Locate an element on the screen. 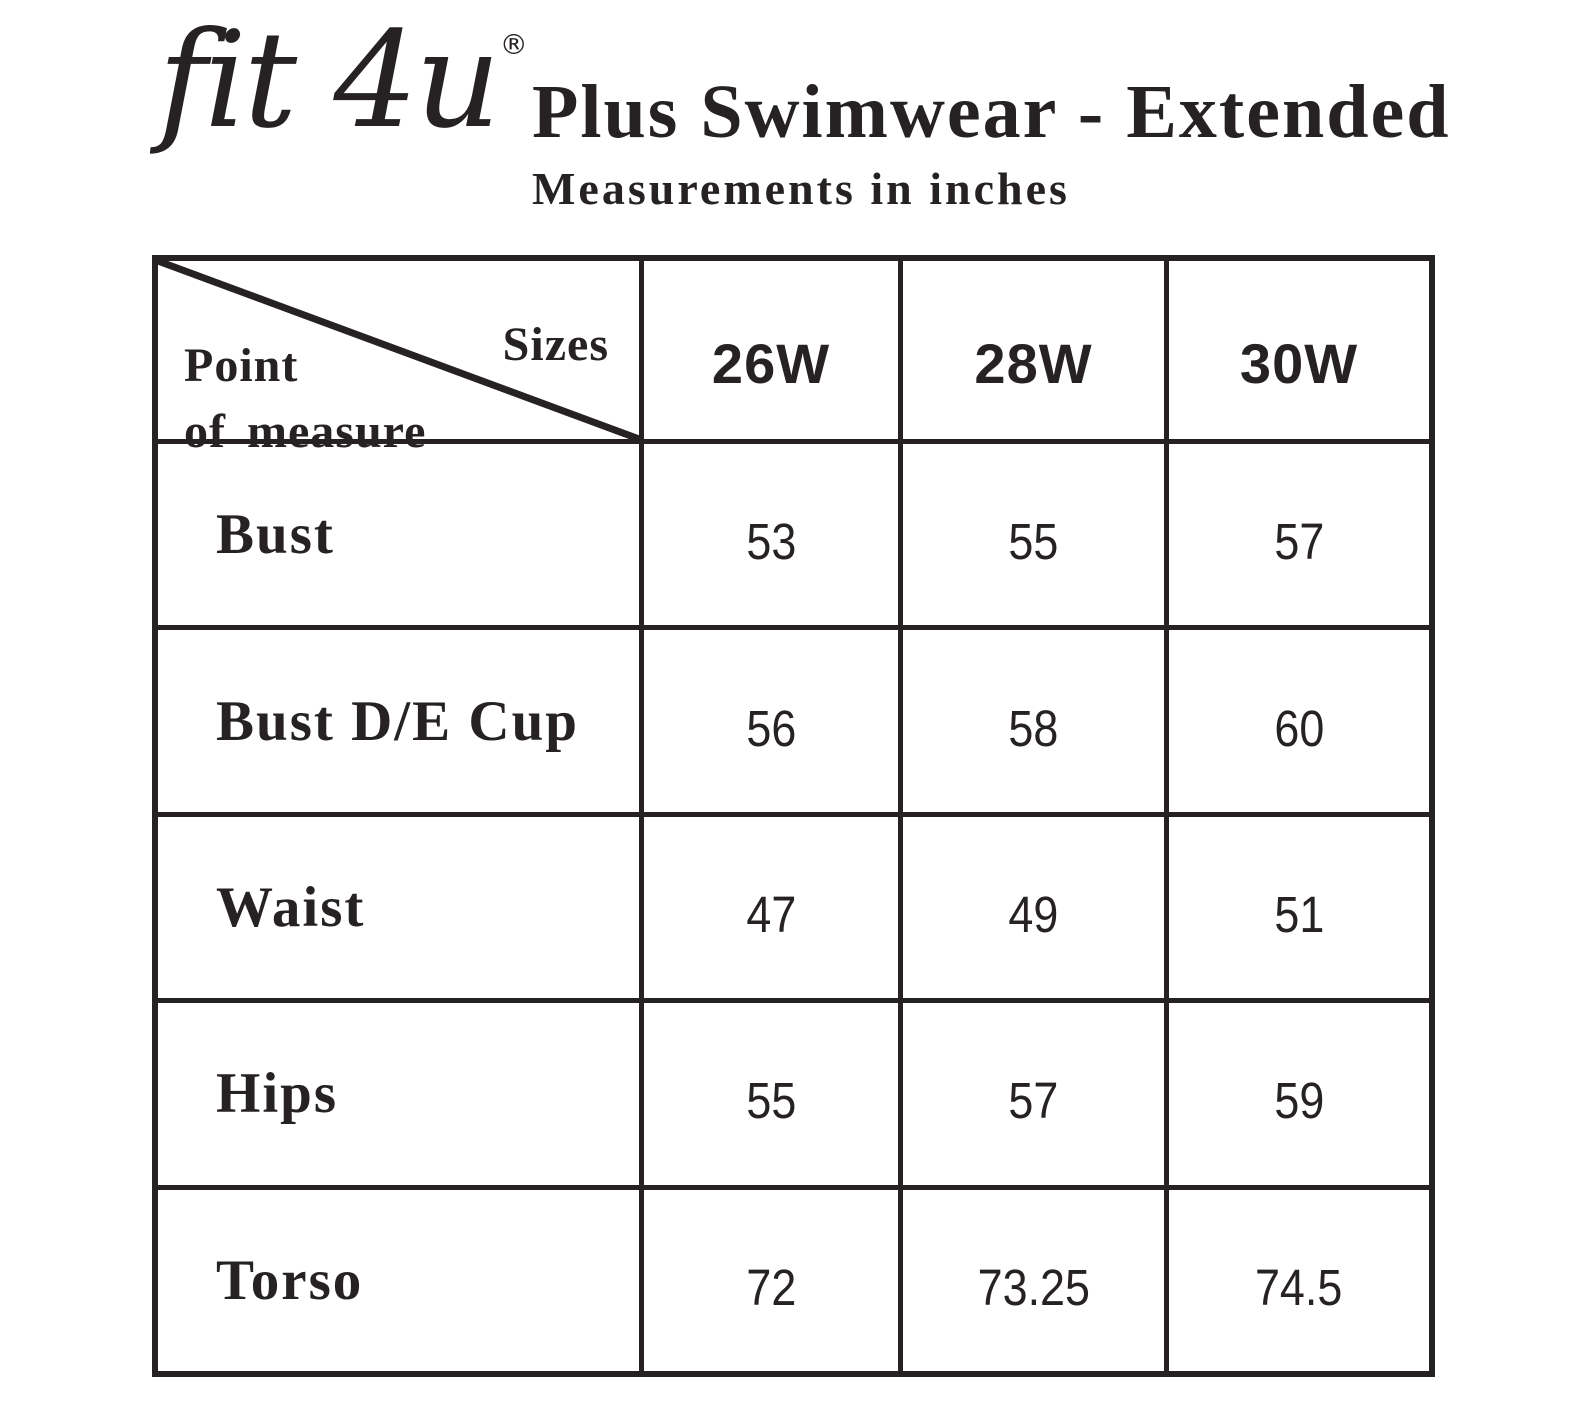 The height and width of the screenshot is (1414, 1591). column-header-30w: 30W is located at coordinates (1299, 350).